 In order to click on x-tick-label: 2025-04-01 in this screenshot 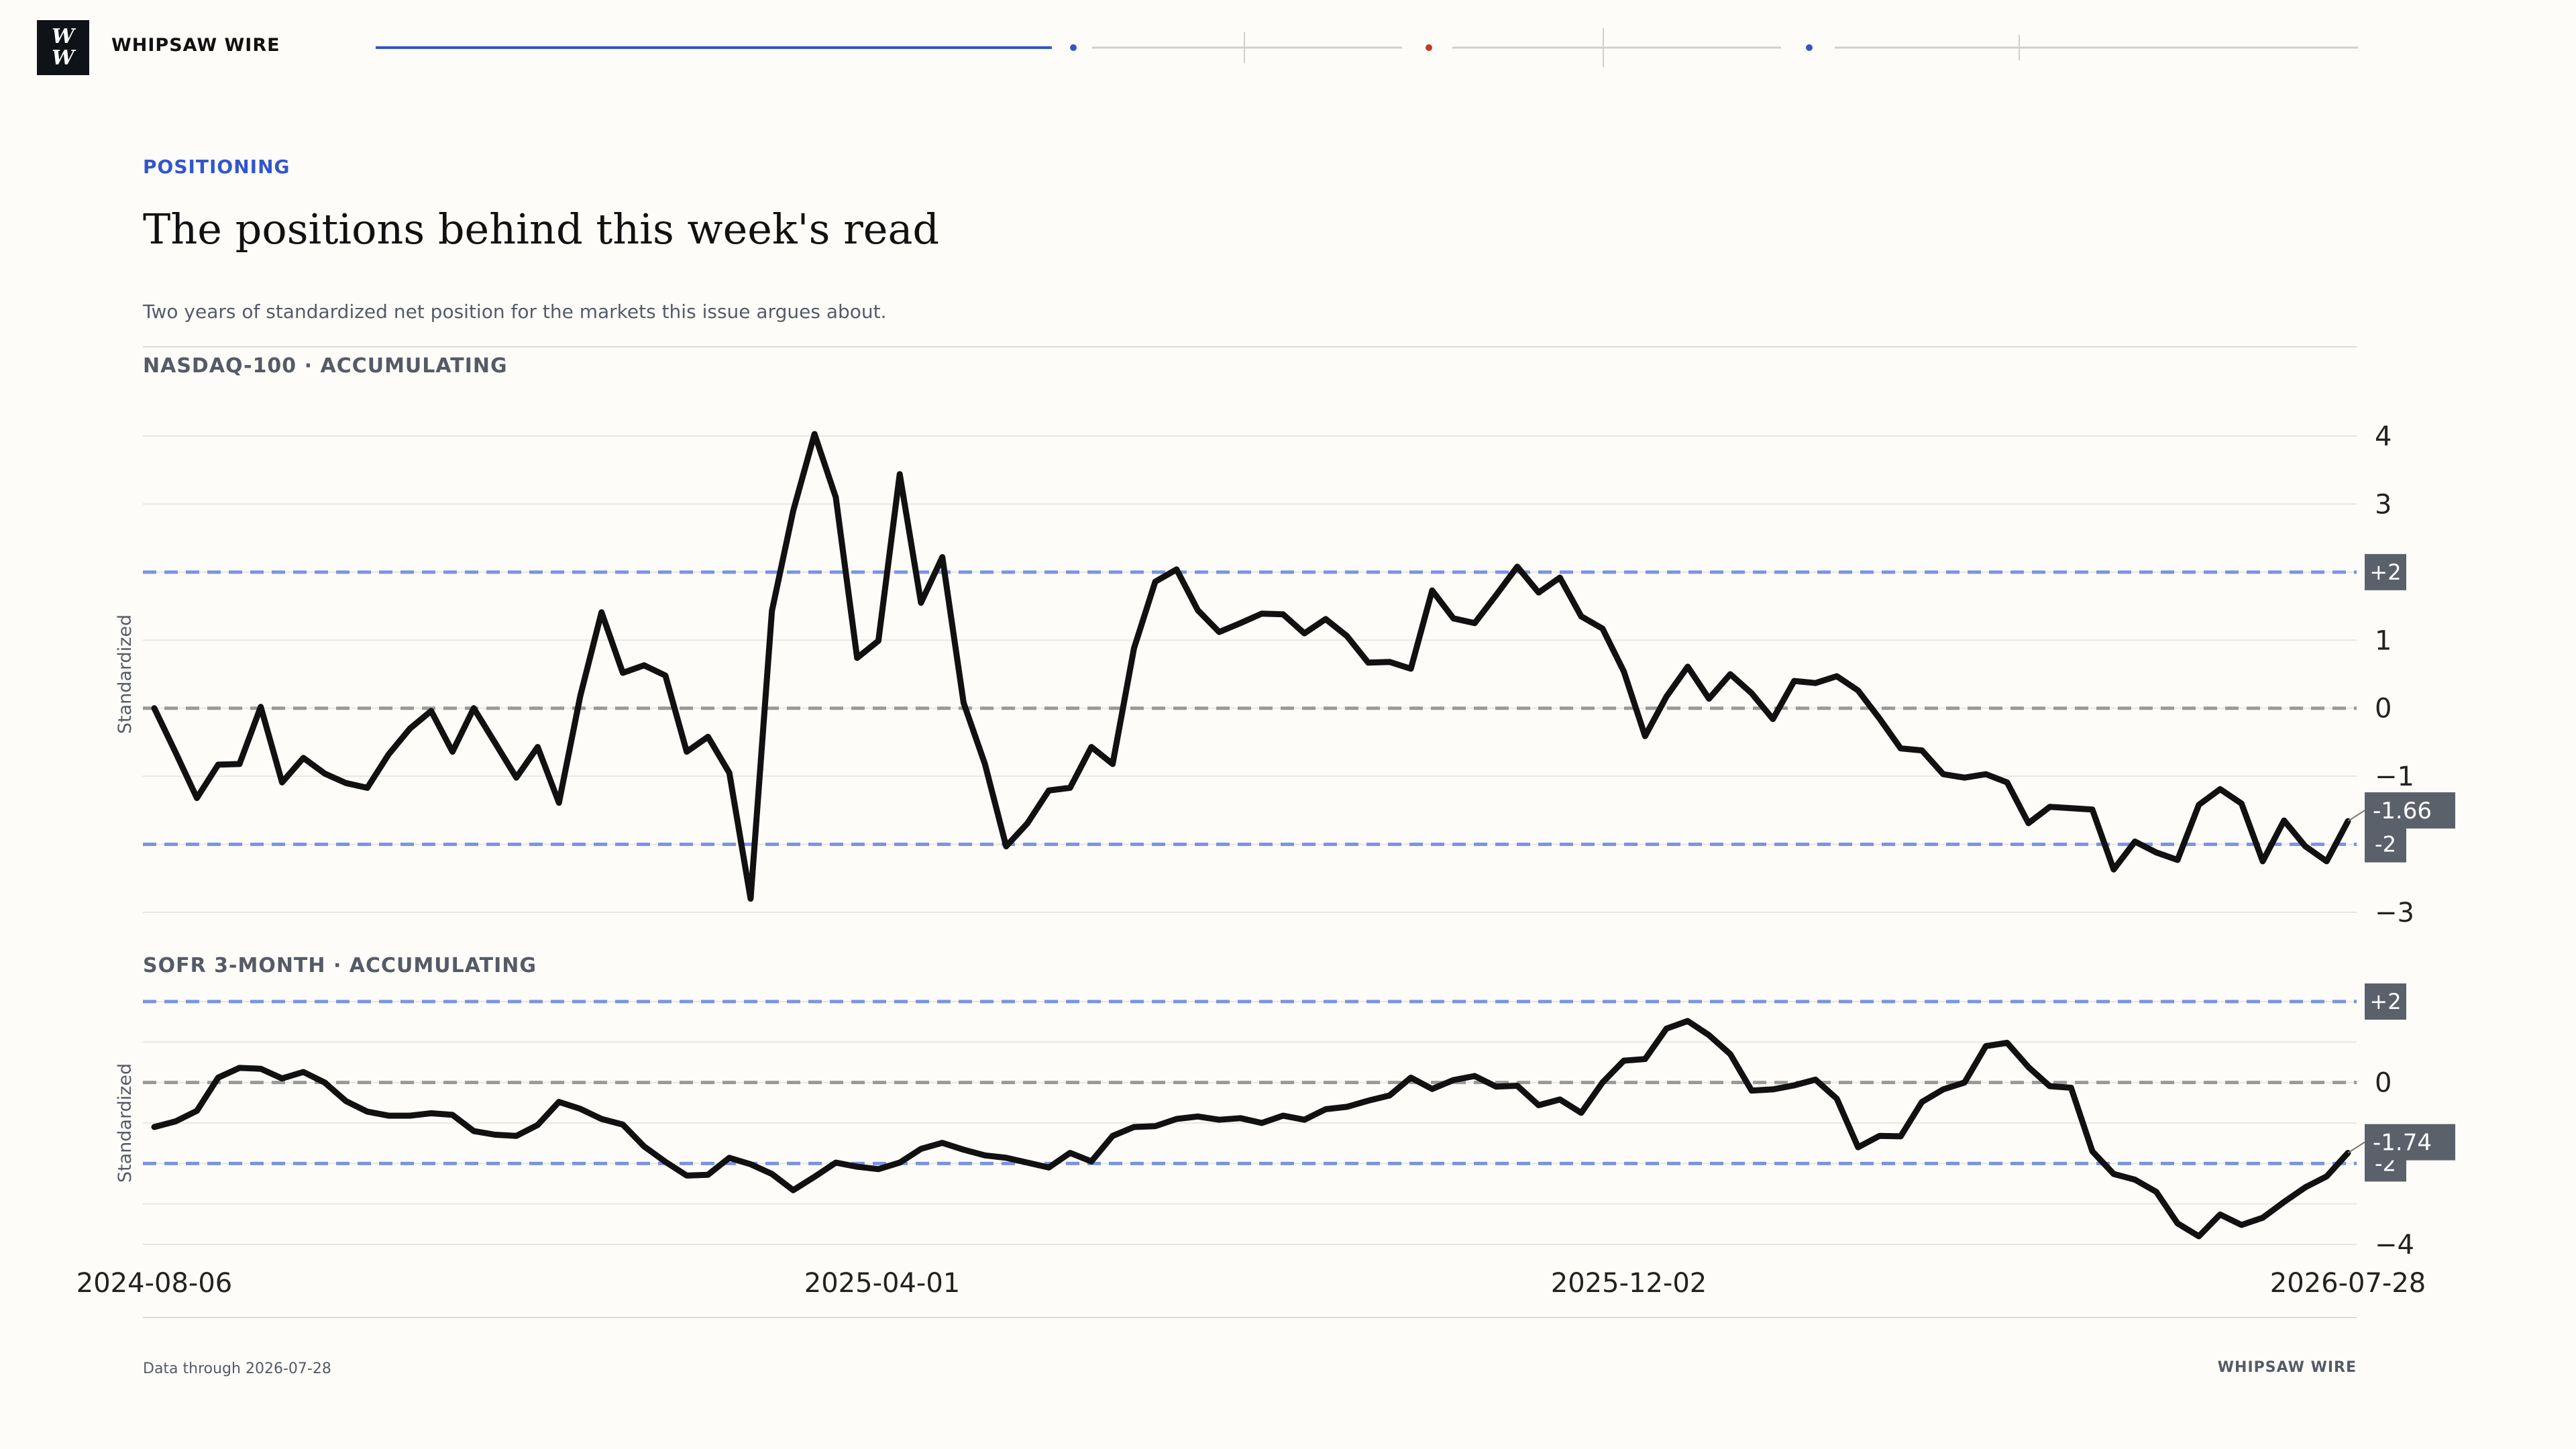, I will do `click(882, 1283)`.